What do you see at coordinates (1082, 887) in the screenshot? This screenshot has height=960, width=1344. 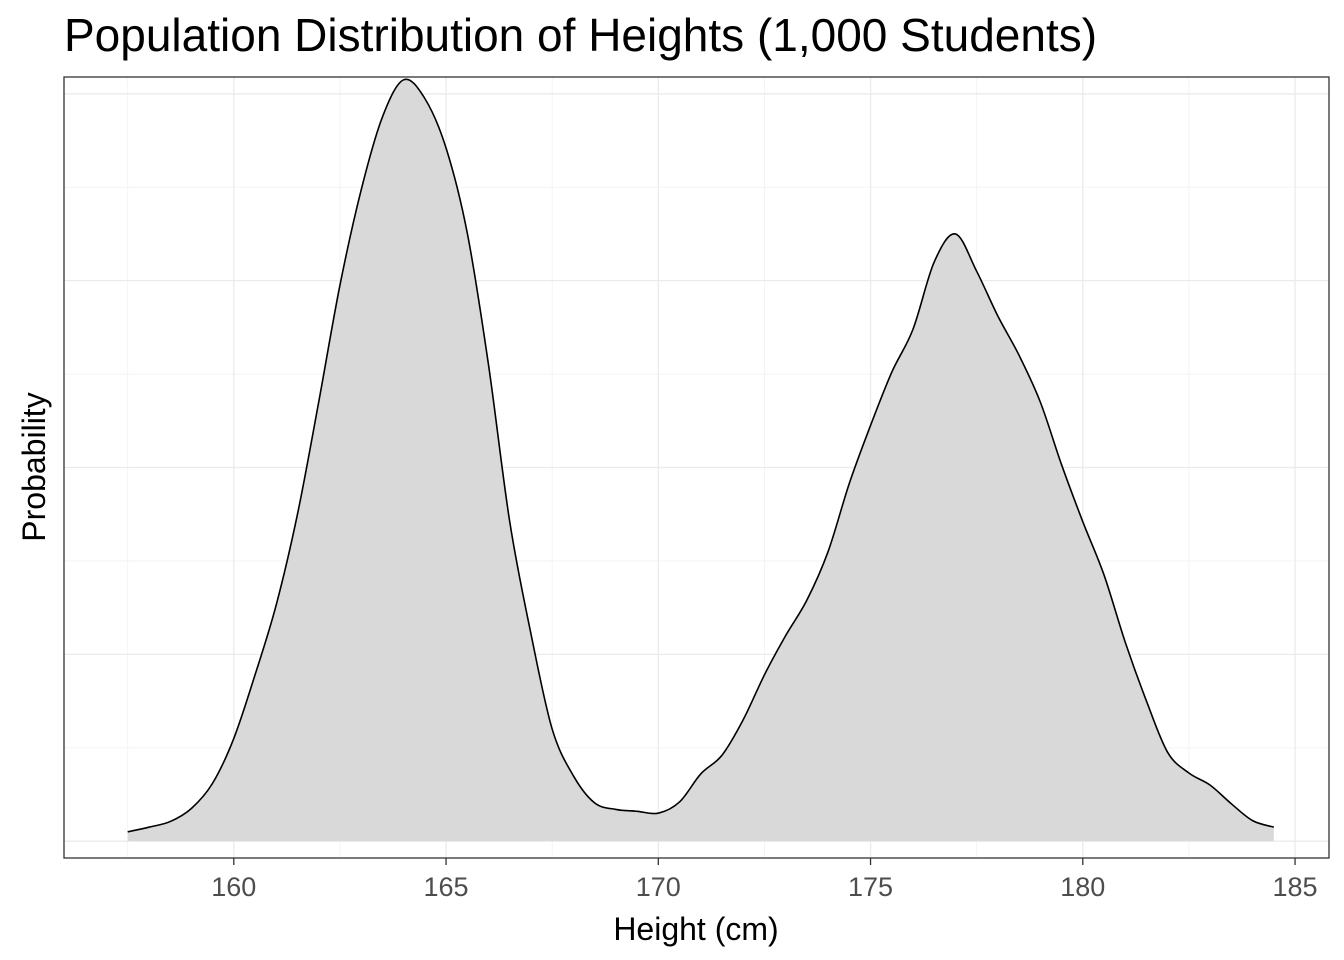 I see `x-tick-label: 180` at bounding box center [1082, 887].